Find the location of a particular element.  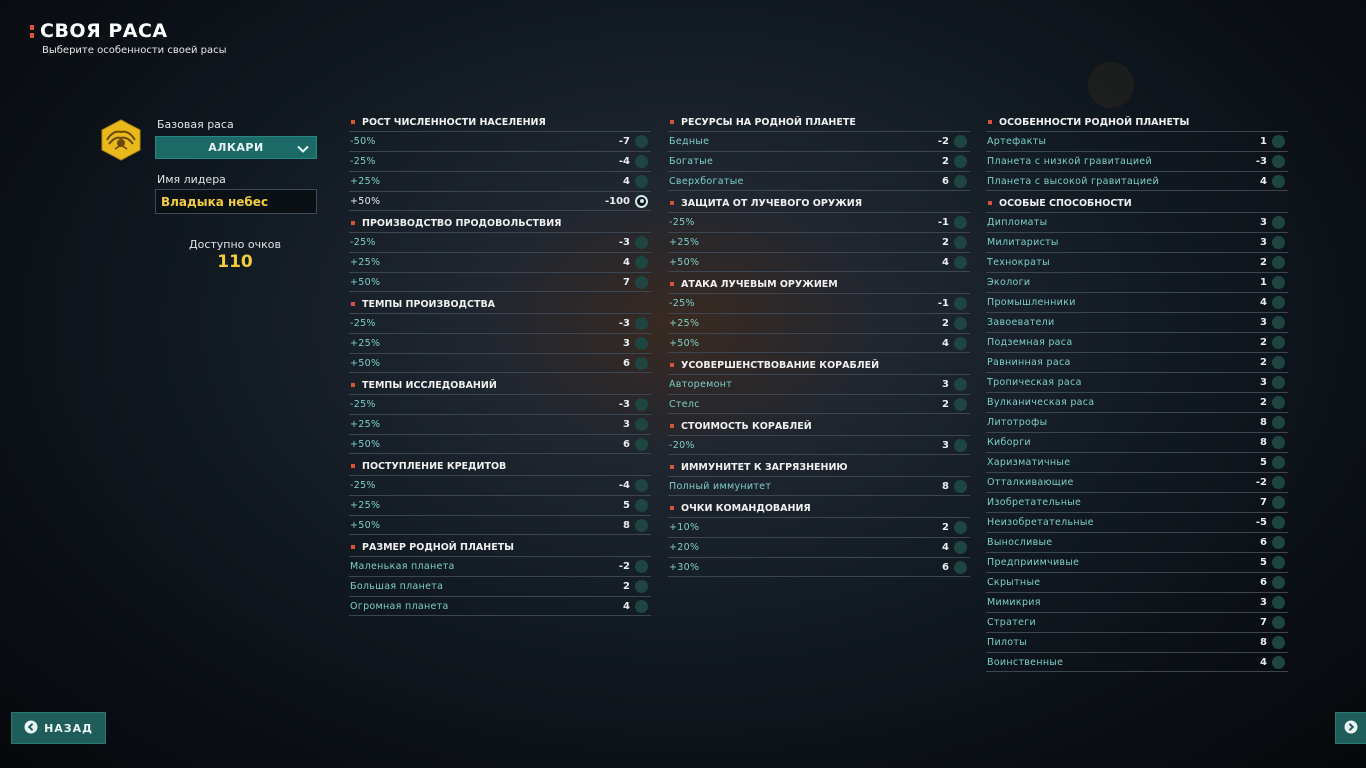

trait-option-row: Выносливые 6 is located at coordinates (1137, 542).